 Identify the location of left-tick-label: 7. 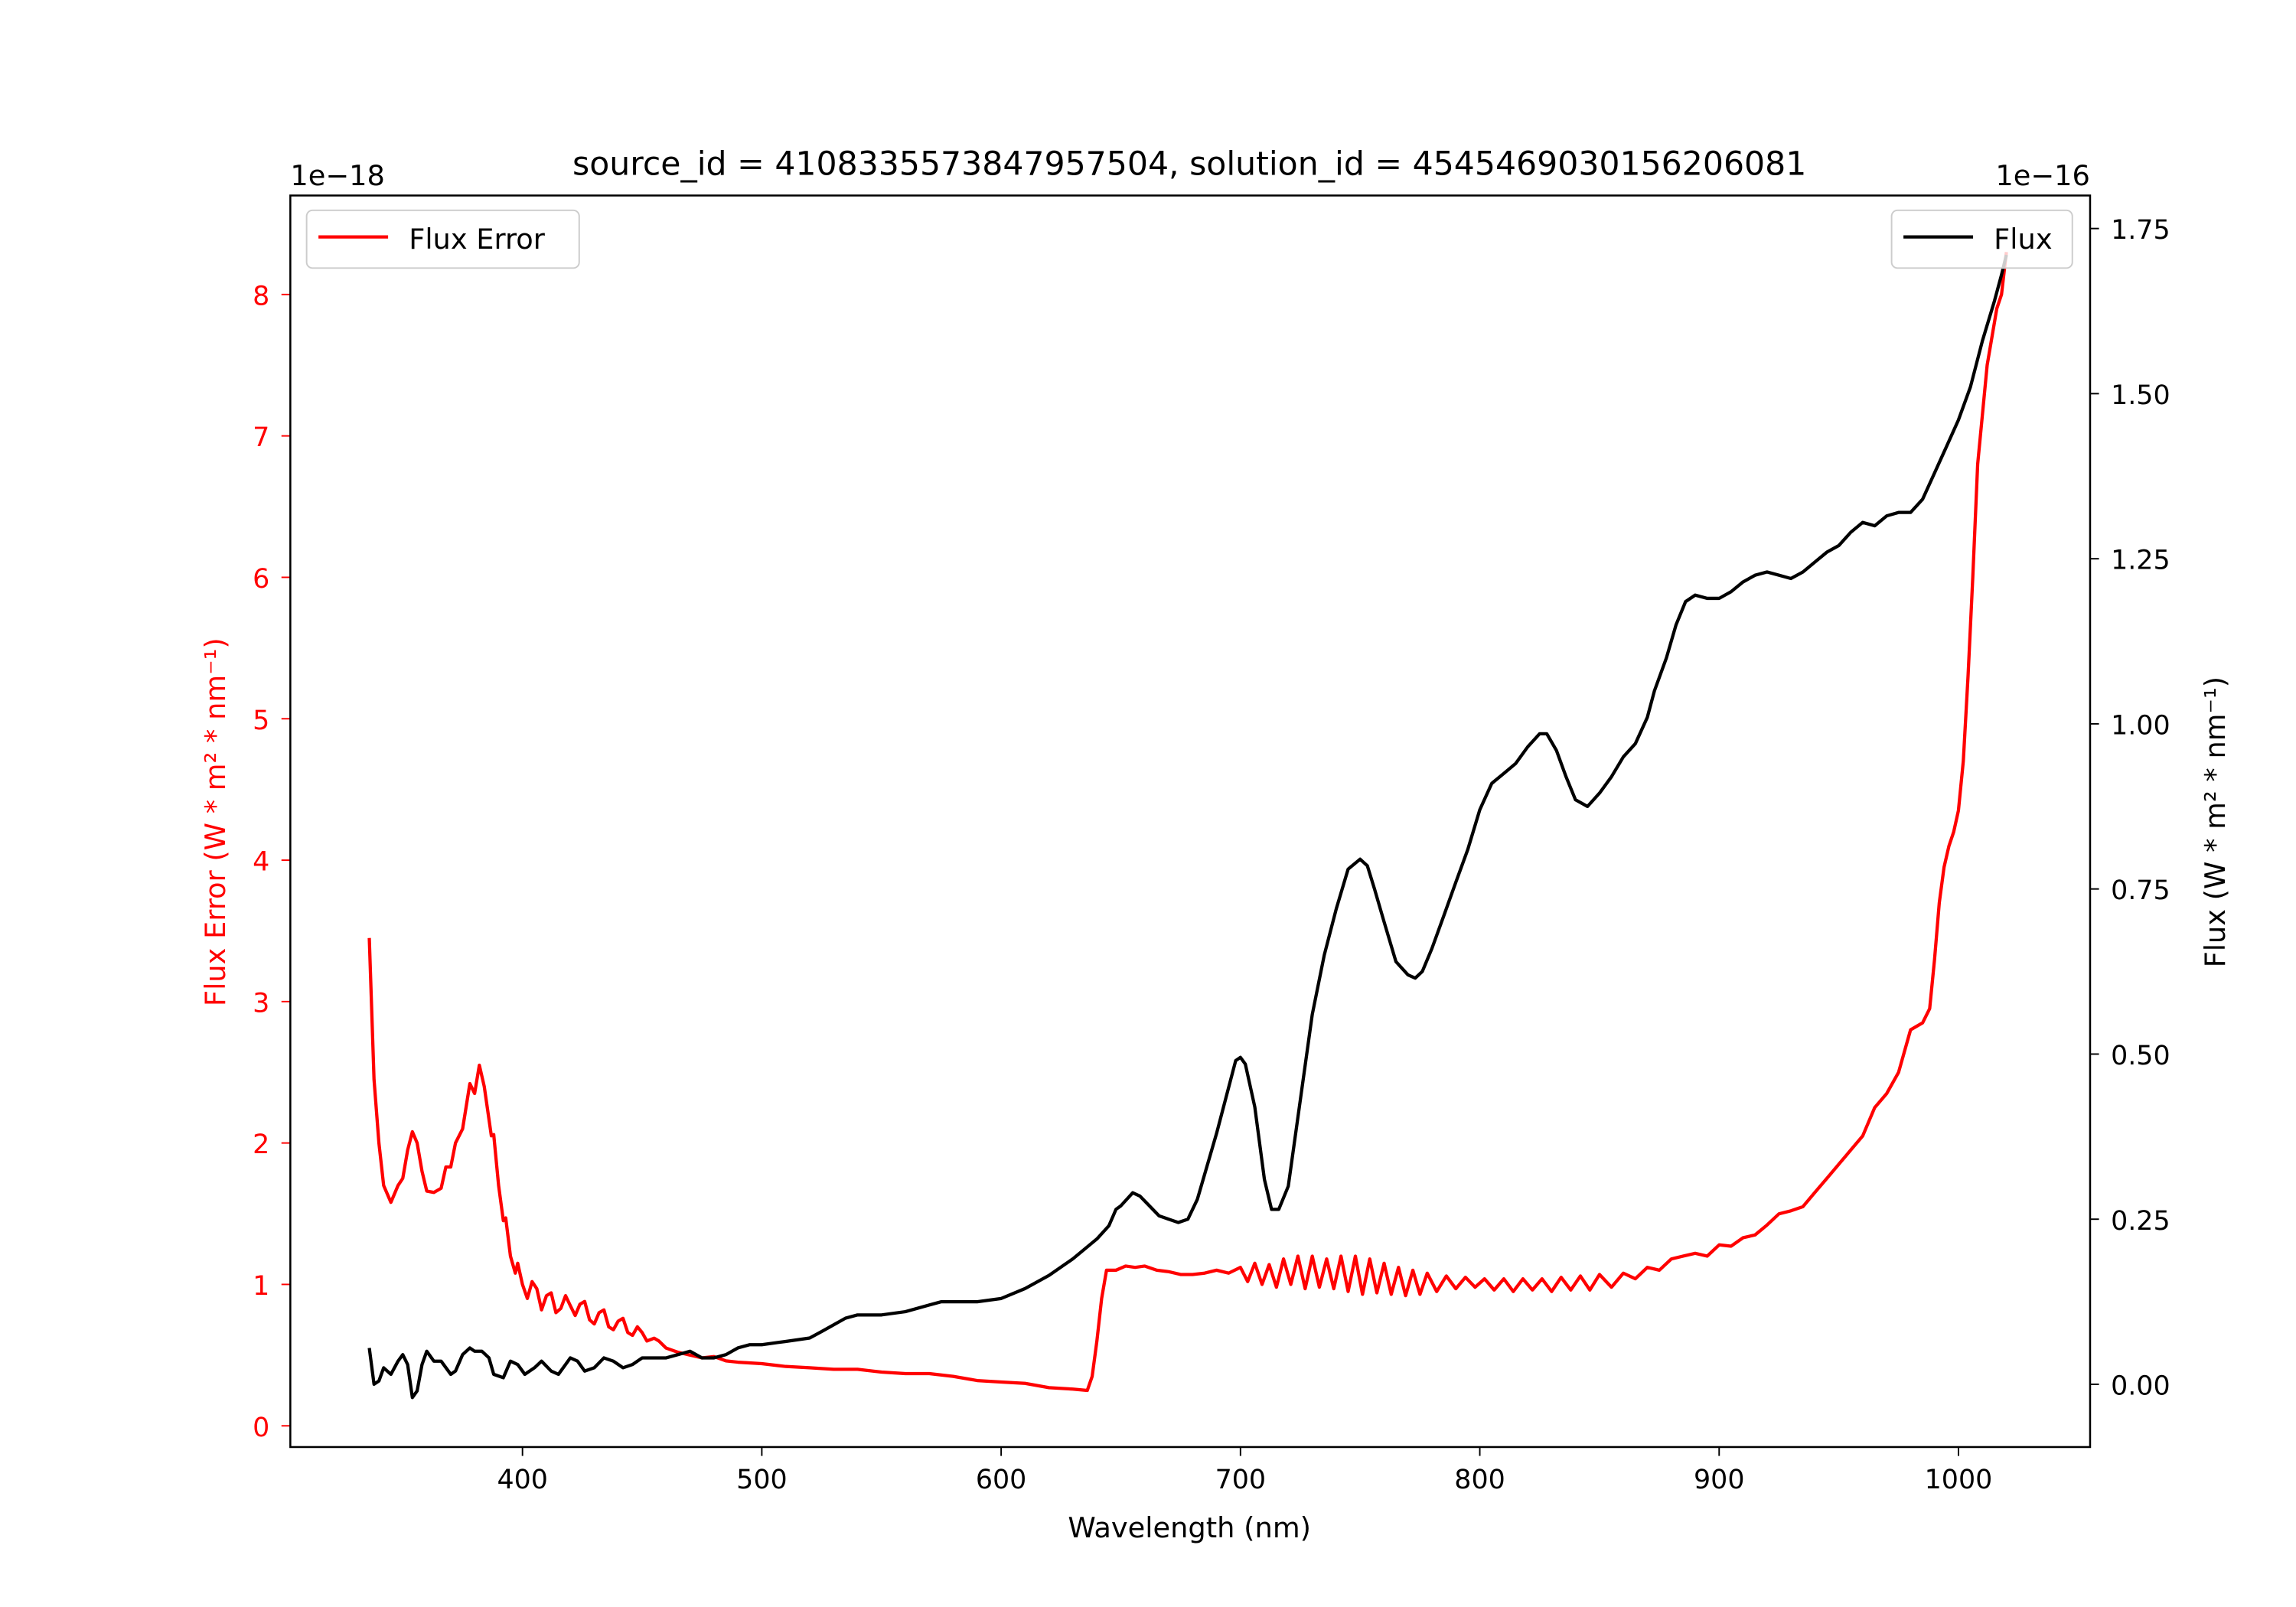
(261, 438).